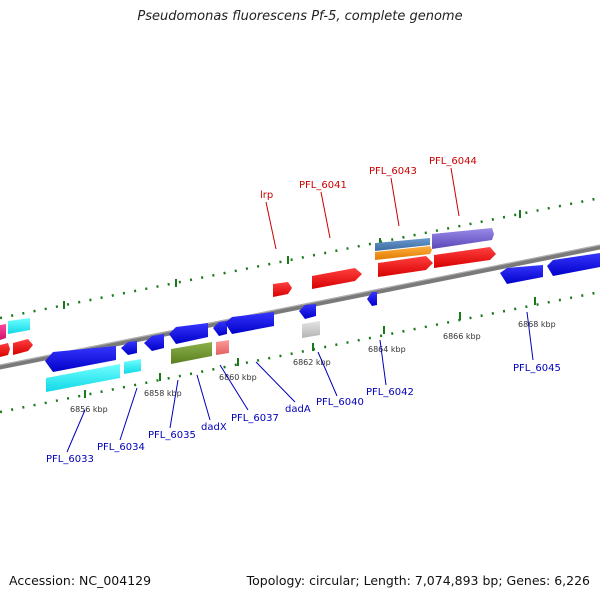  I want to click on gene-label-pfl-6042: PFL_6042, so click(390, 392).